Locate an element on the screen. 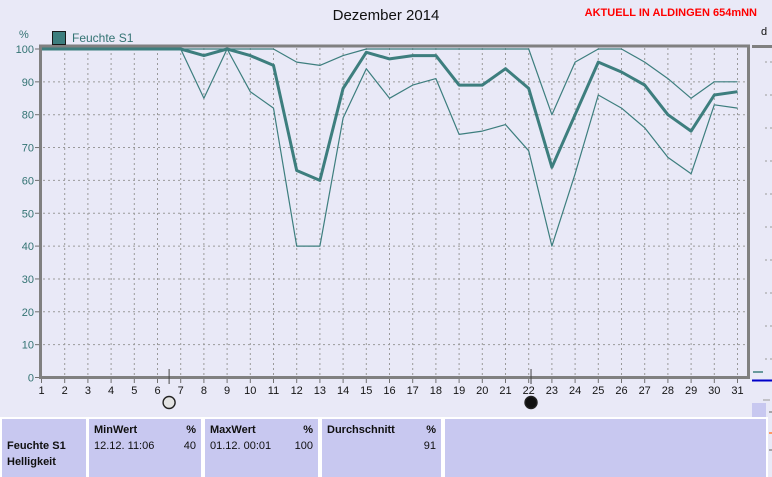 This screenshot has width=772, height=477. svg-text: 19 is located at coordinates (459, 391).